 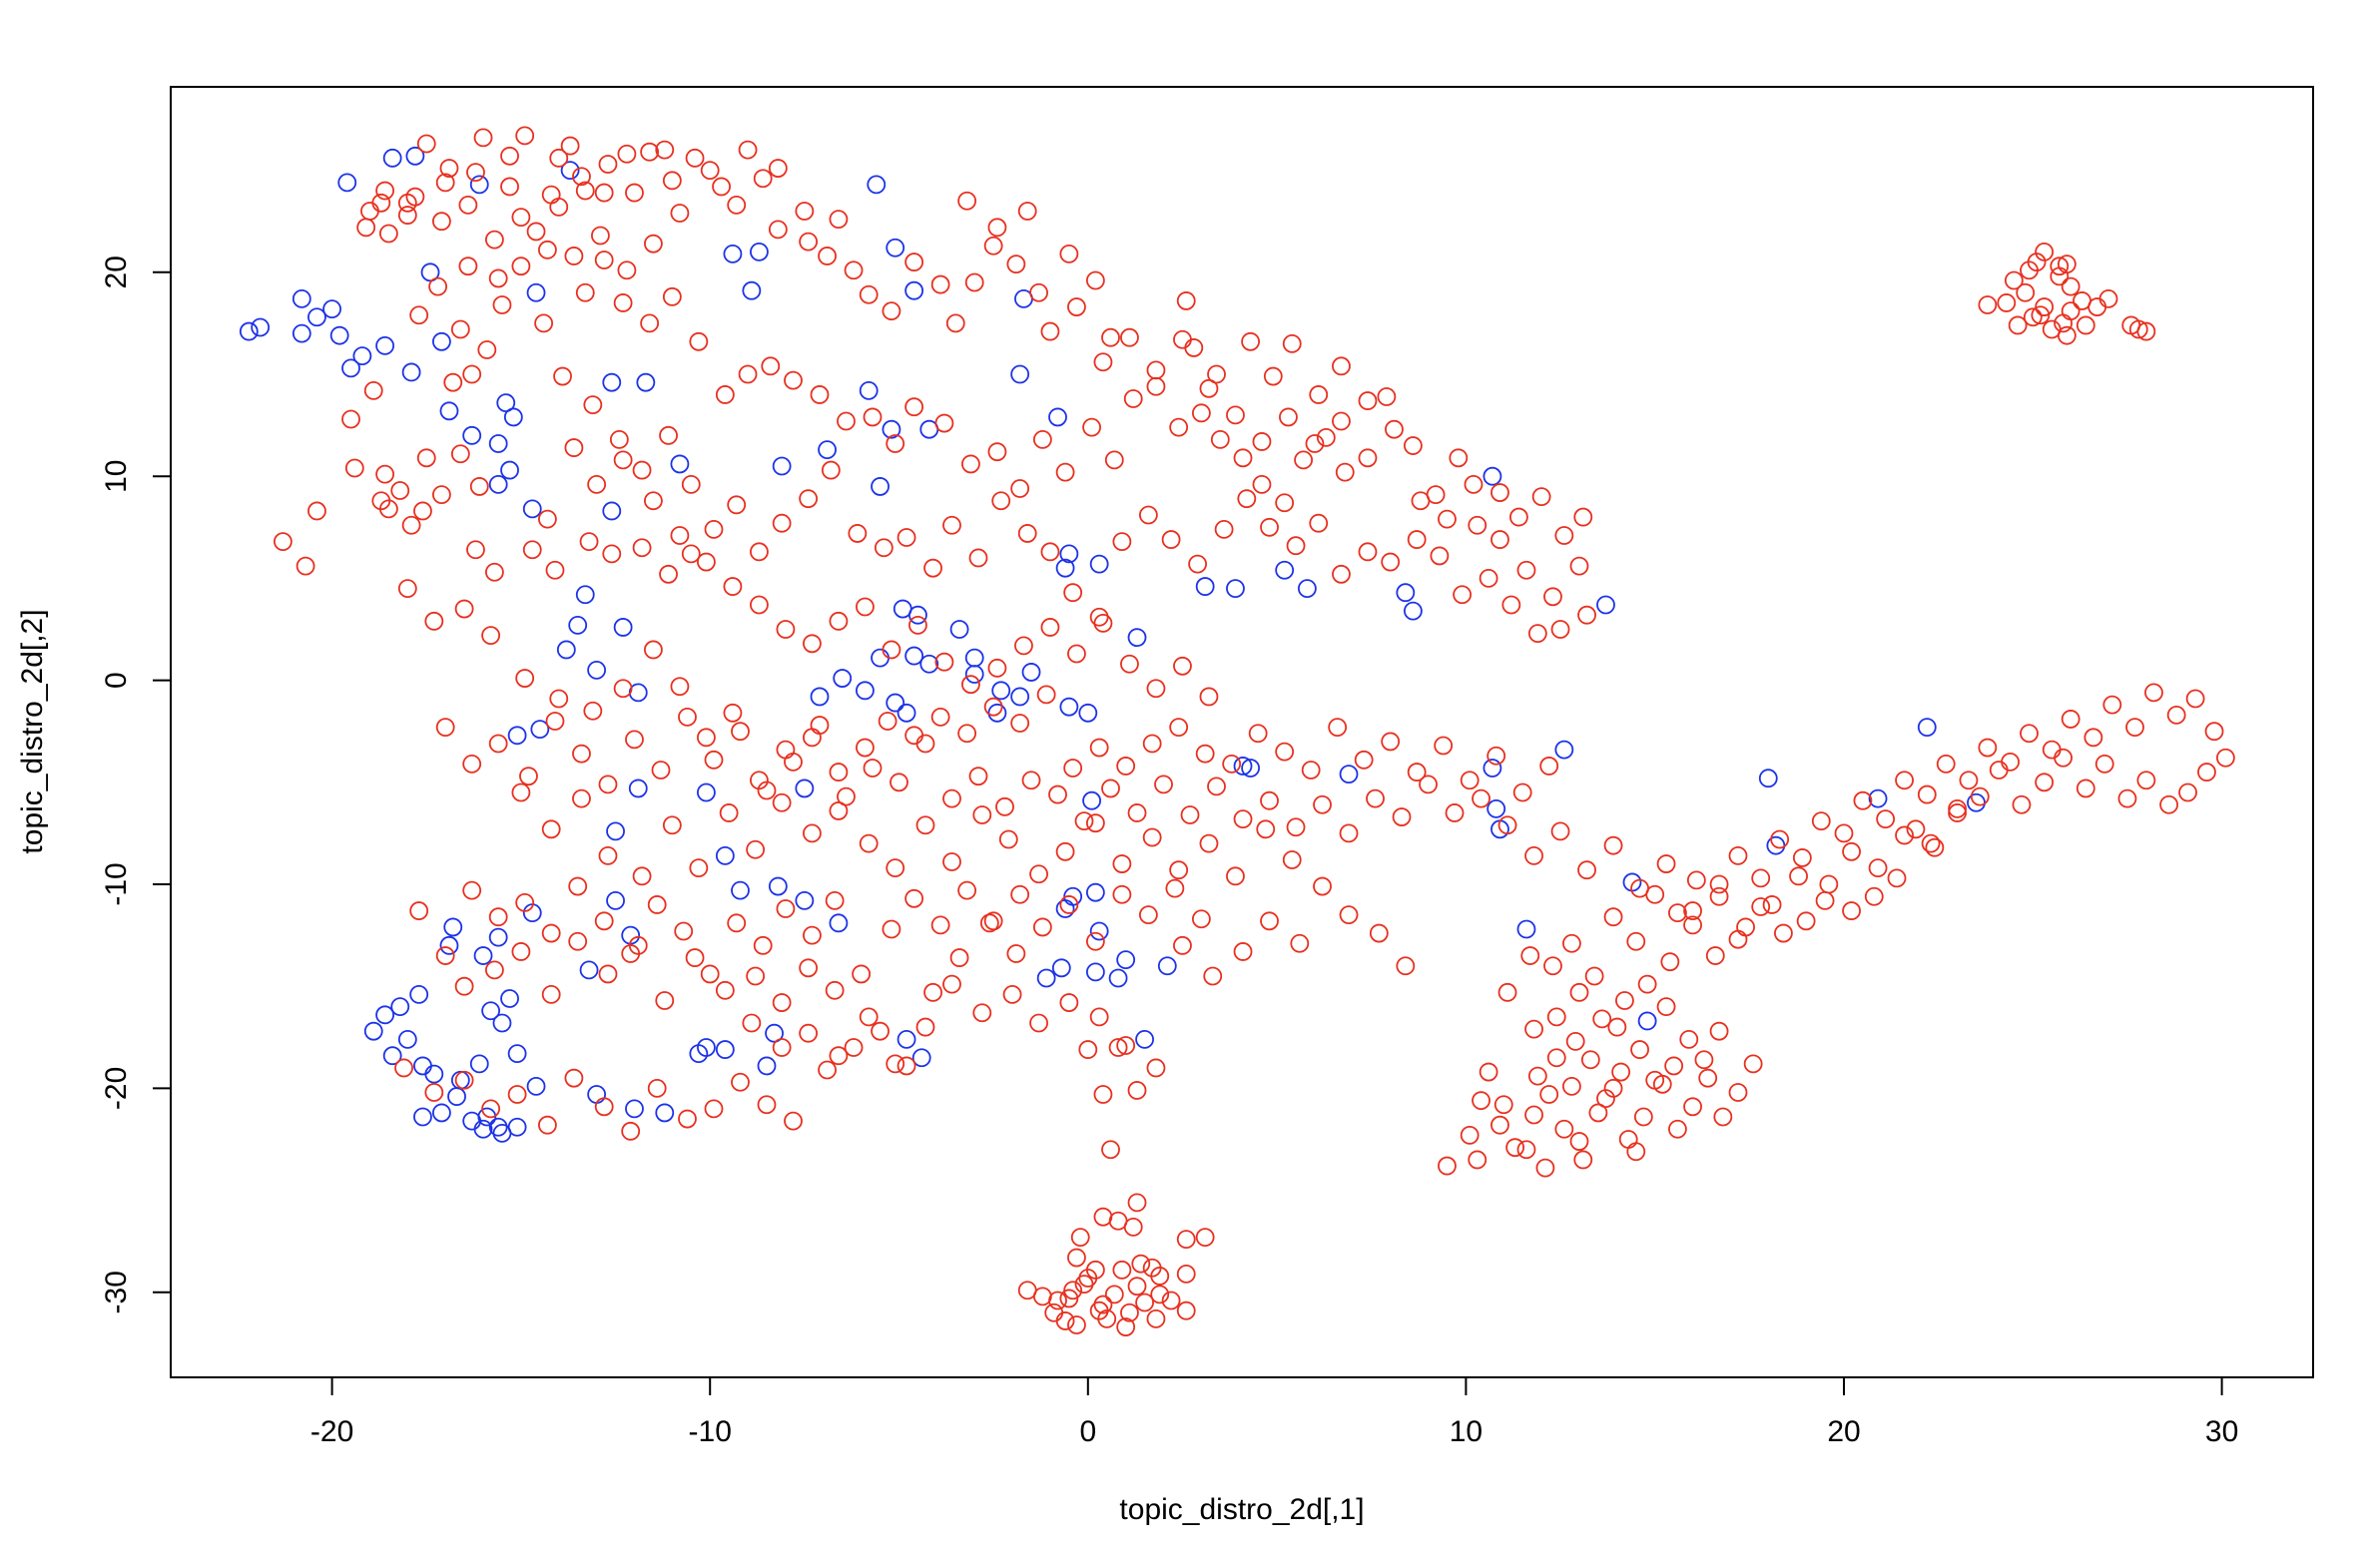 What do you see at coordinates (710, 1431) in the screenshot?
I see `x-tick-label: -10` at bounding box center [710, 1431].